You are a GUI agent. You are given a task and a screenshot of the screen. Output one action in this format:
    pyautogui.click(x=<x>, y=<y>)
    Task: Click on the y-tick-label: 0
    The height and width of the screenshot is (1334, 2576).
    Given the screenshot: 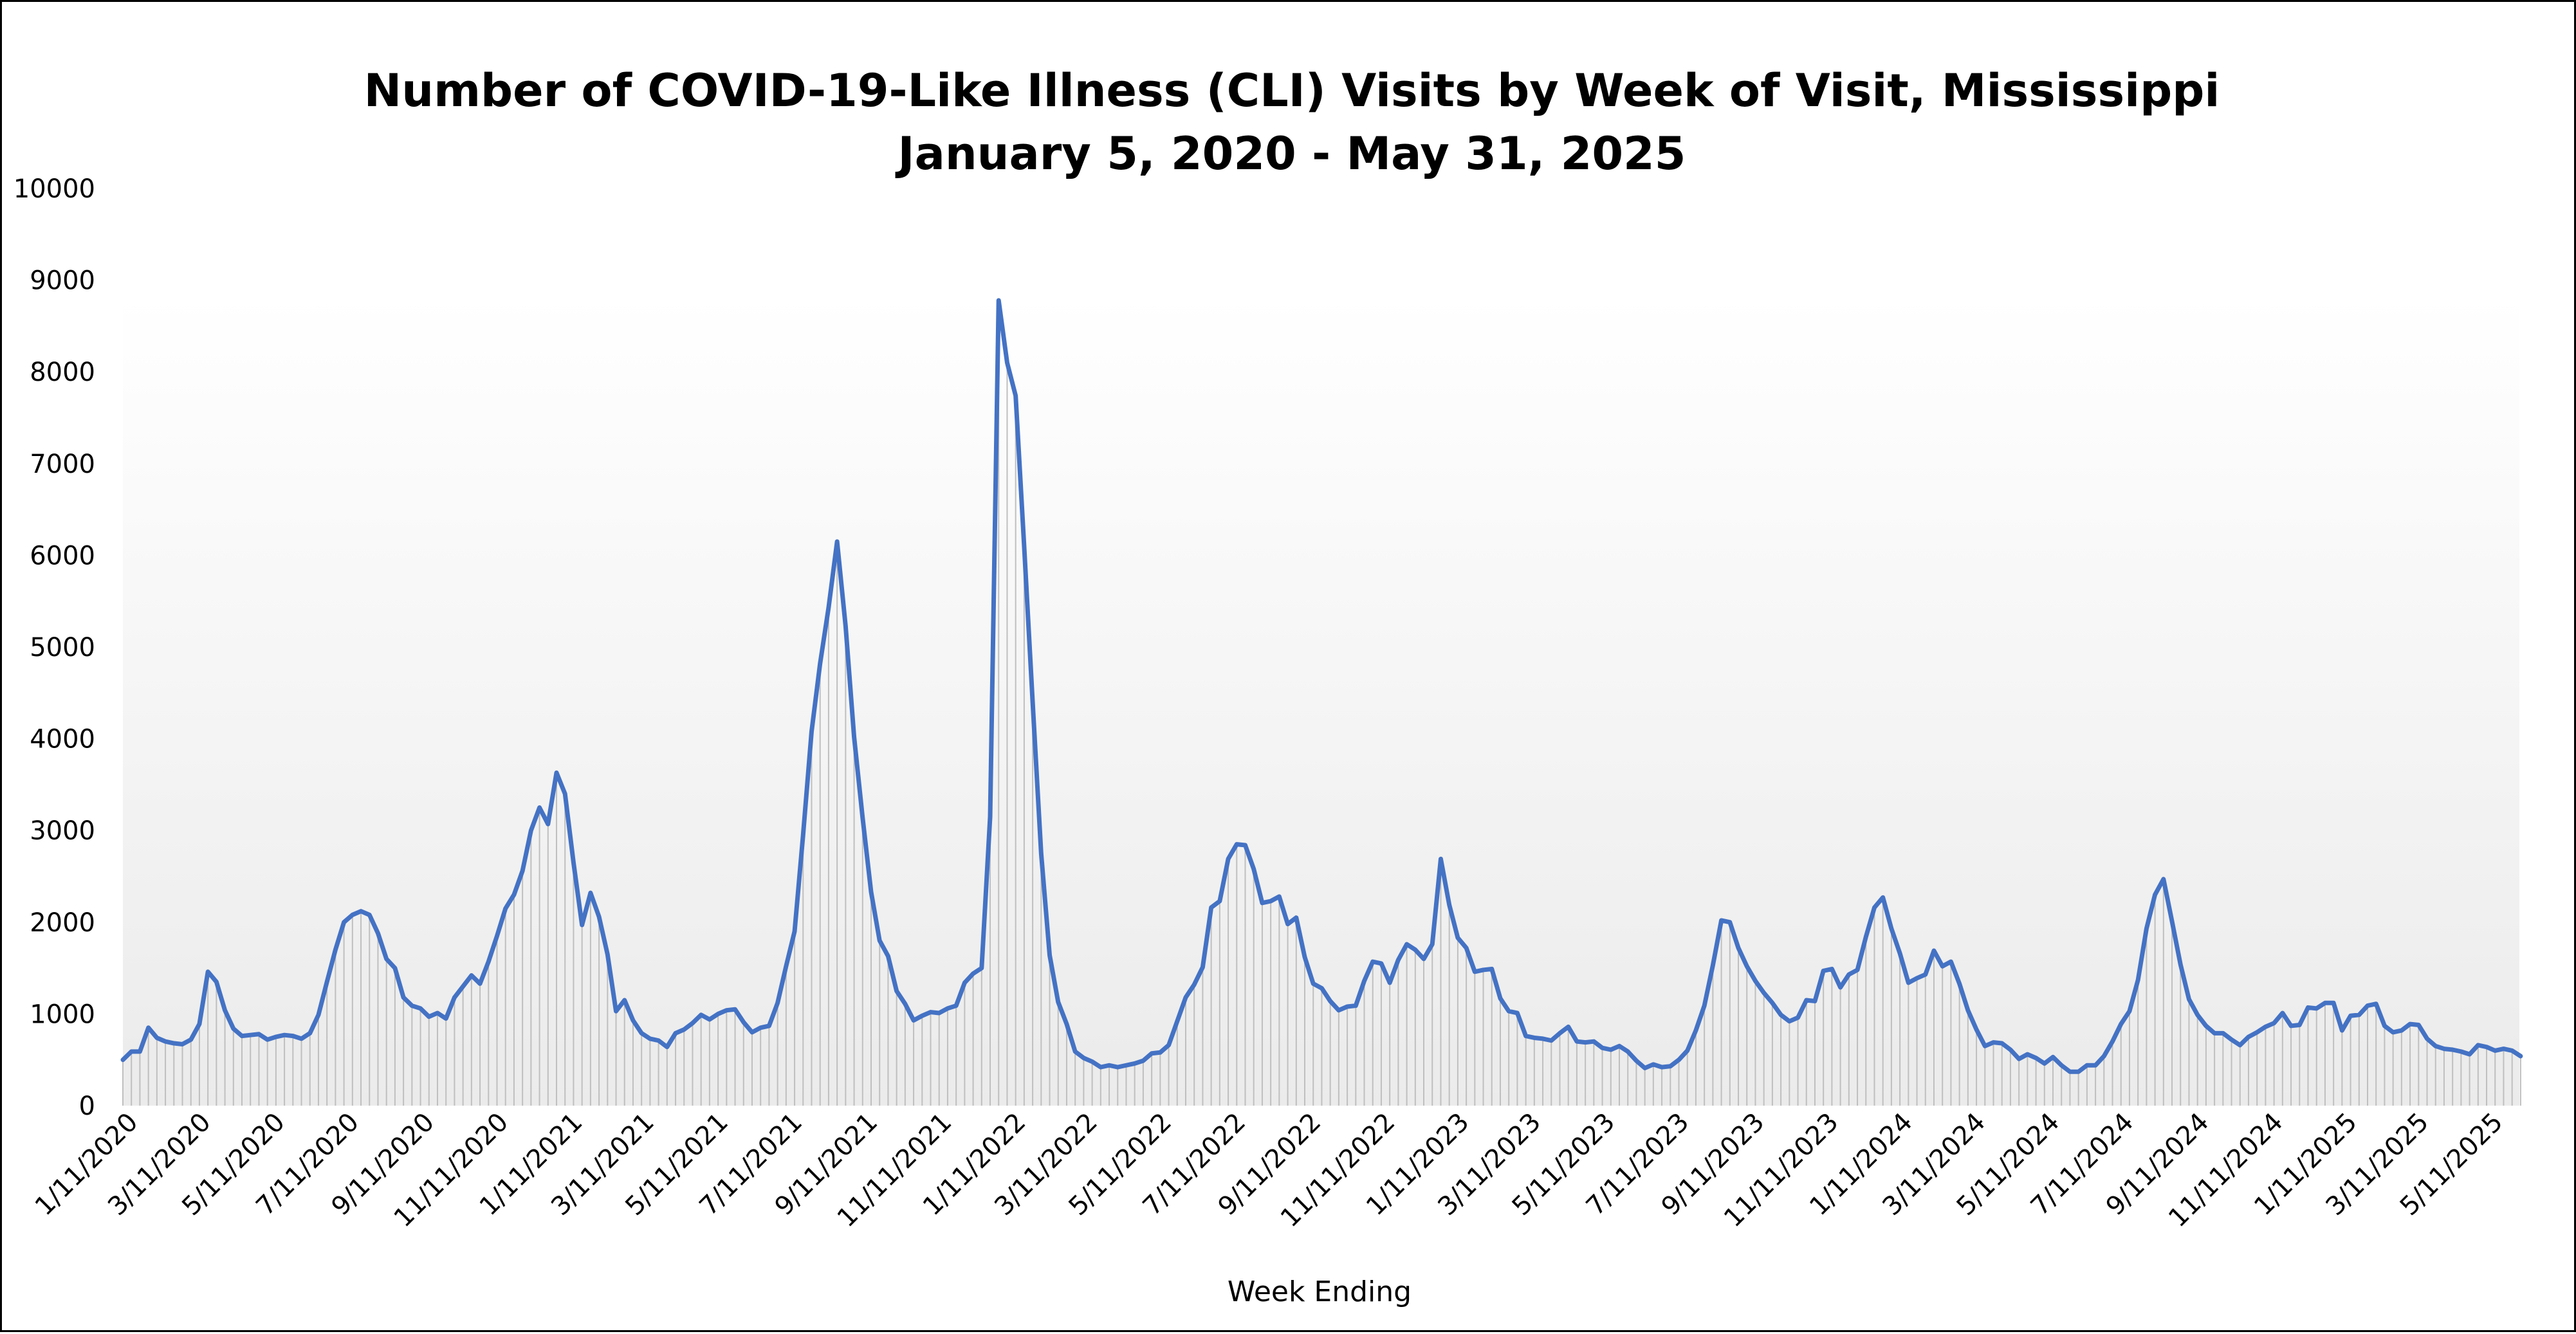 What is the action you would take?
    pyautogui.click(x=87, y=1106)
    